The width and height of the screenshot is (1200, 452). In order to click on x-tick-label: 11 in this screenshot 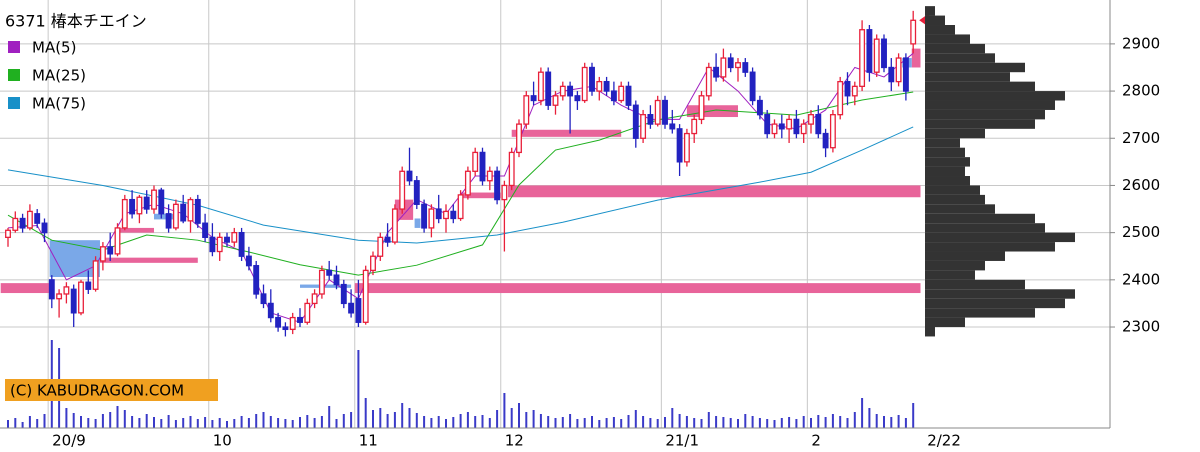, I will do `click(368, 441)`.